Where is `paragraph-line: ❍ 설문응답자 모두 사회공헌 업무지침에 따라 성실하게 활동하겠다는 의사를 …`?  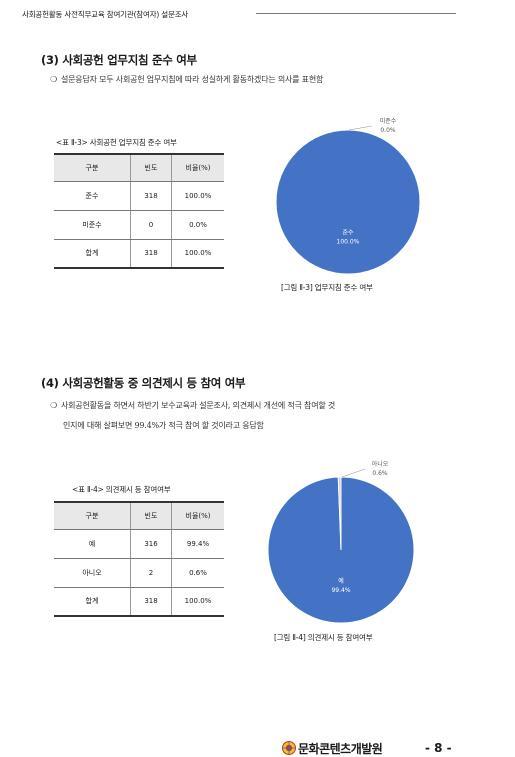 paragraph-line: ❍ 설문응답자 모두 사회공헌 업무지침에 따라 성실하게 활동하겠다는 의사를 … is located at coordinates (187, 79).